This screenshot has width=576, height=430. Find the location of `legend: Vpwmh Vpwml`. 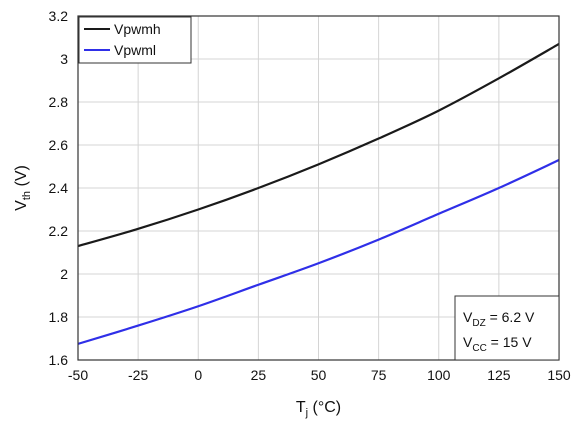

legend: Vpwmh Vpwml is located at coordinates (135, 40).